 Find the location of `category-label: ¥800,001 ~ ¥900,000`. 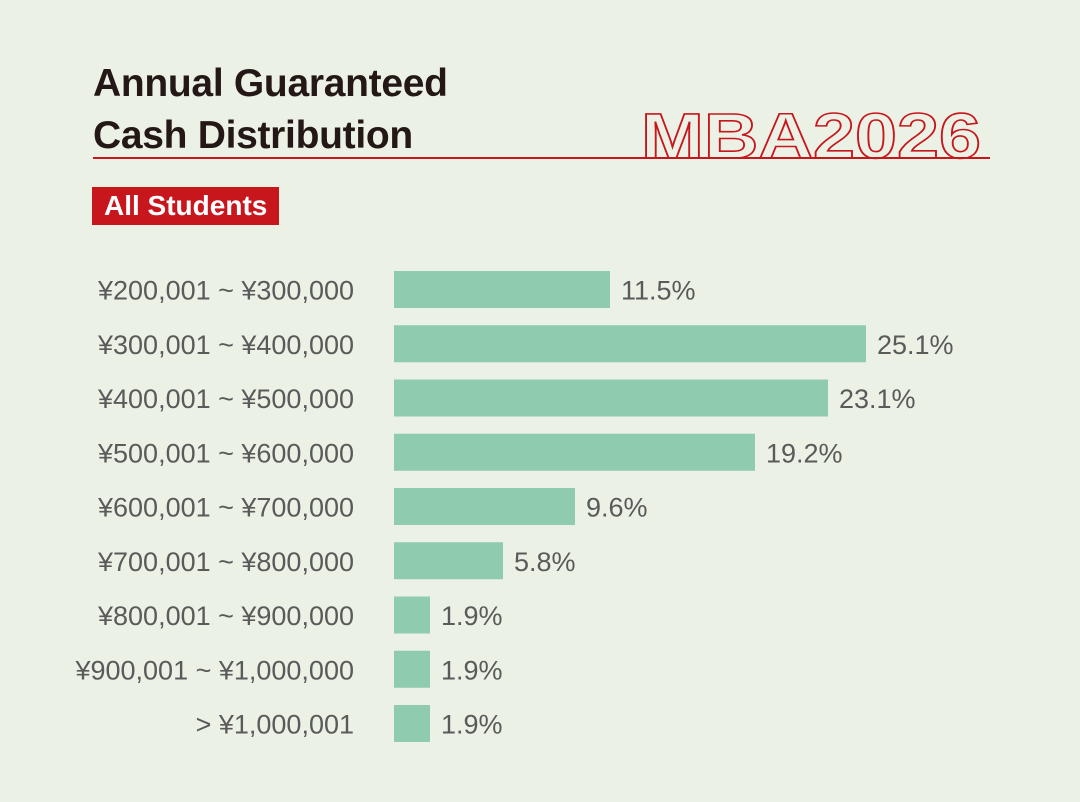

category-label: ¥800,001 ~ ¥900,000 is located at coordinates (225, 616).